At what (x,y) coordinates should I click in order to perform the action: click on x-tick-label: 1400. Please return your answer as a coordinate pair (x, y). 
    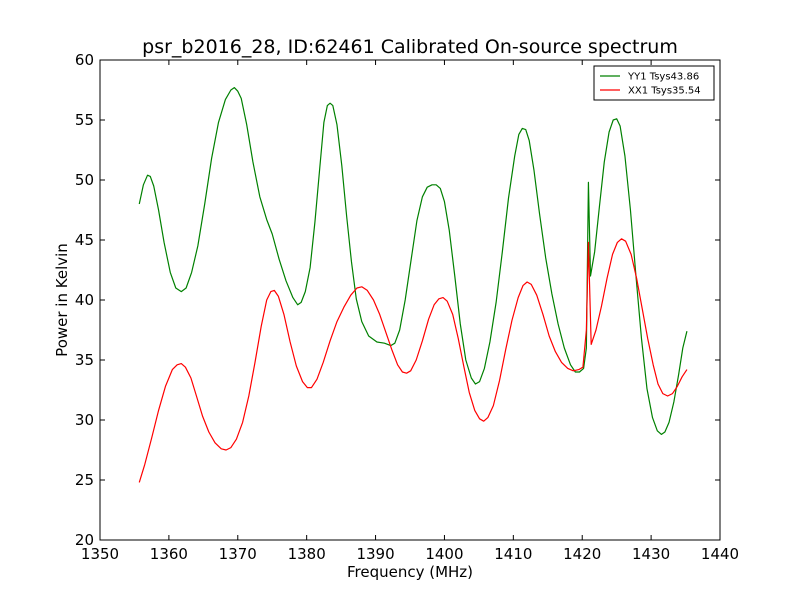
    Looking at the image, I should click on (444, 554).